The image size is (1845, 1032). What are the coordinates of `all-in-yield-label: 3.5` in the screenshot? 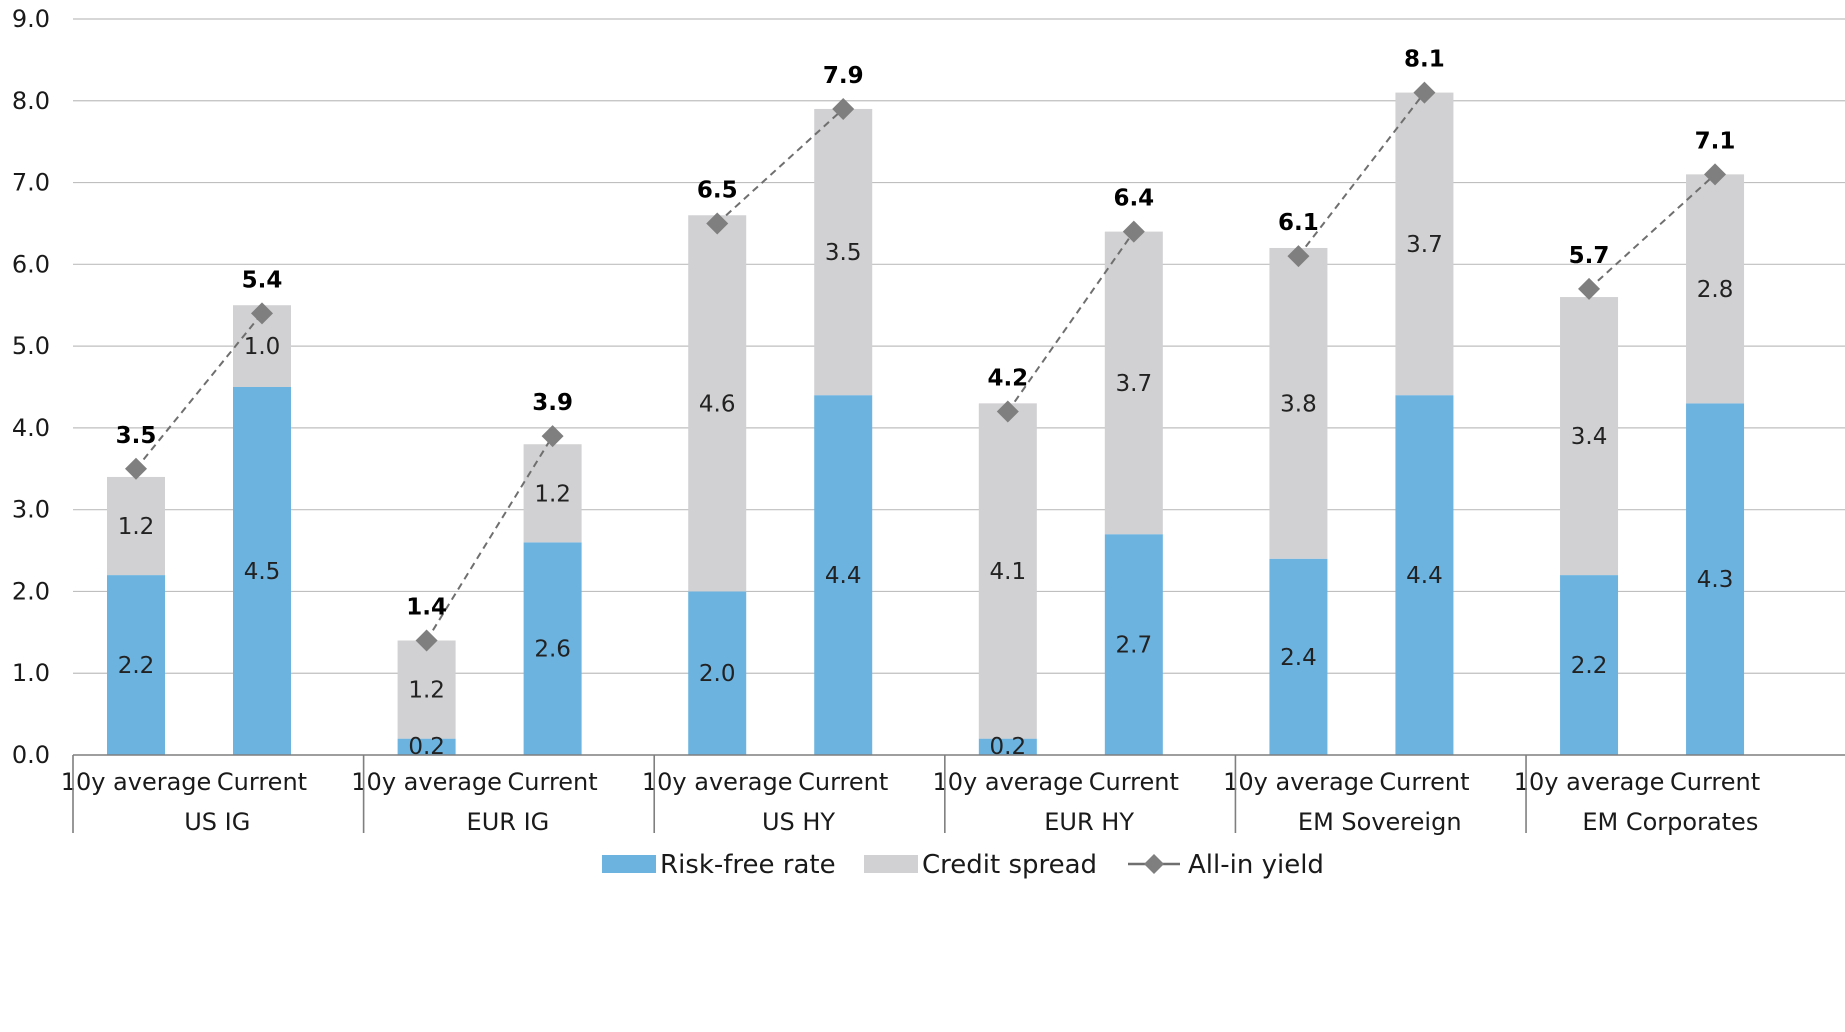 It's located at (136, 436).